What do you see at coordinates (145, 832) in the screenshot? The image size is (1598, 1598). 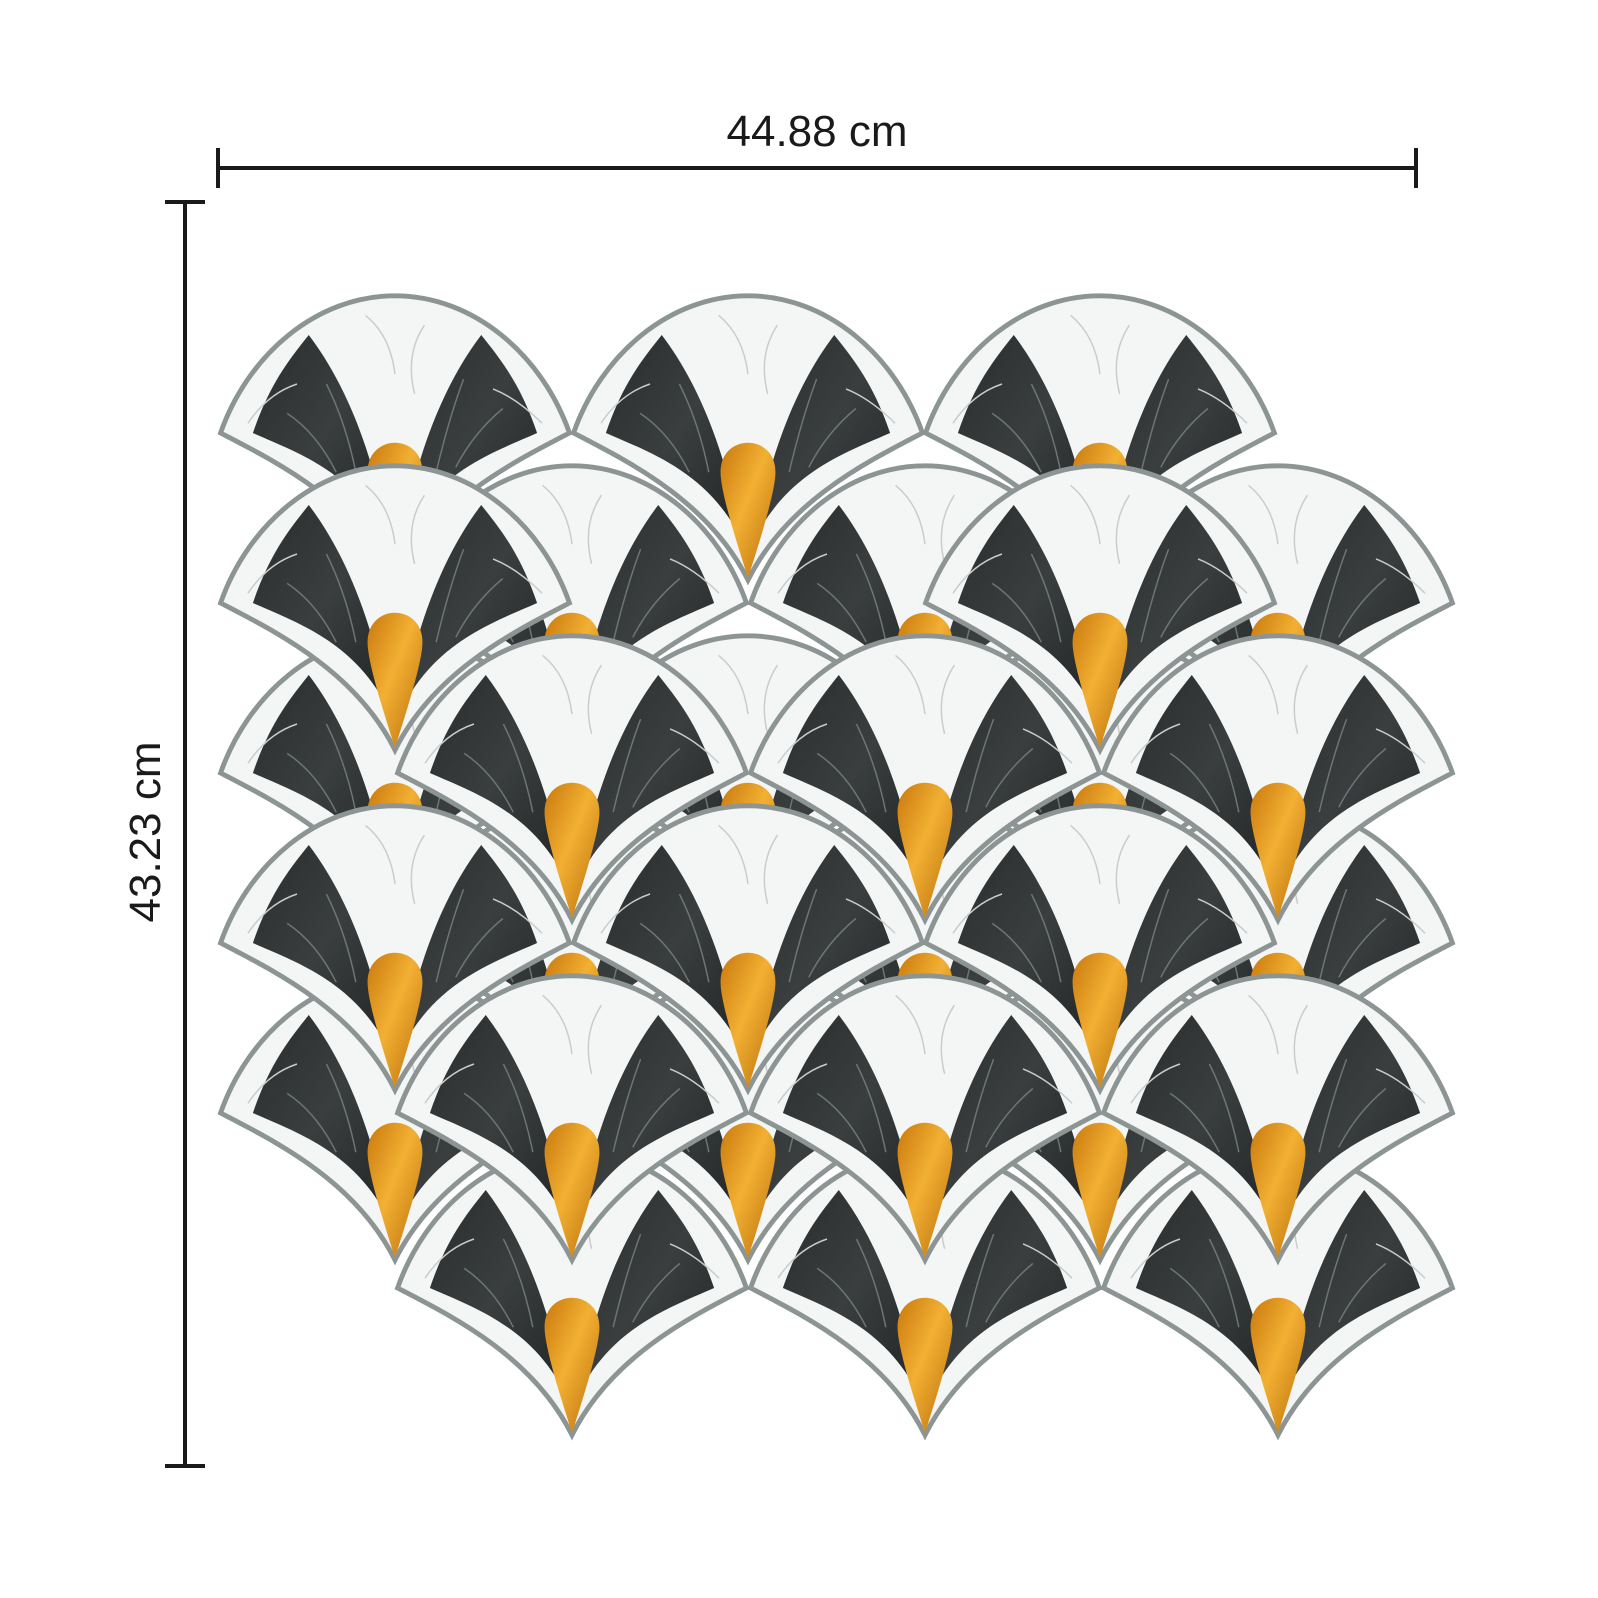 I see `height-label: 43.23 cm` at bounding box center [145, 832].